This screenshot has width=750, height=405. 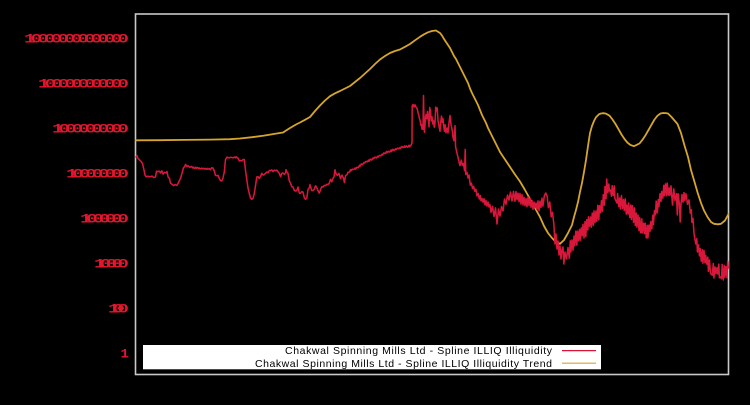 What do you see at coordinates (97, 174) in the screenshot?
I see `svg-text: 100000000` at bounding box center [97, 174].